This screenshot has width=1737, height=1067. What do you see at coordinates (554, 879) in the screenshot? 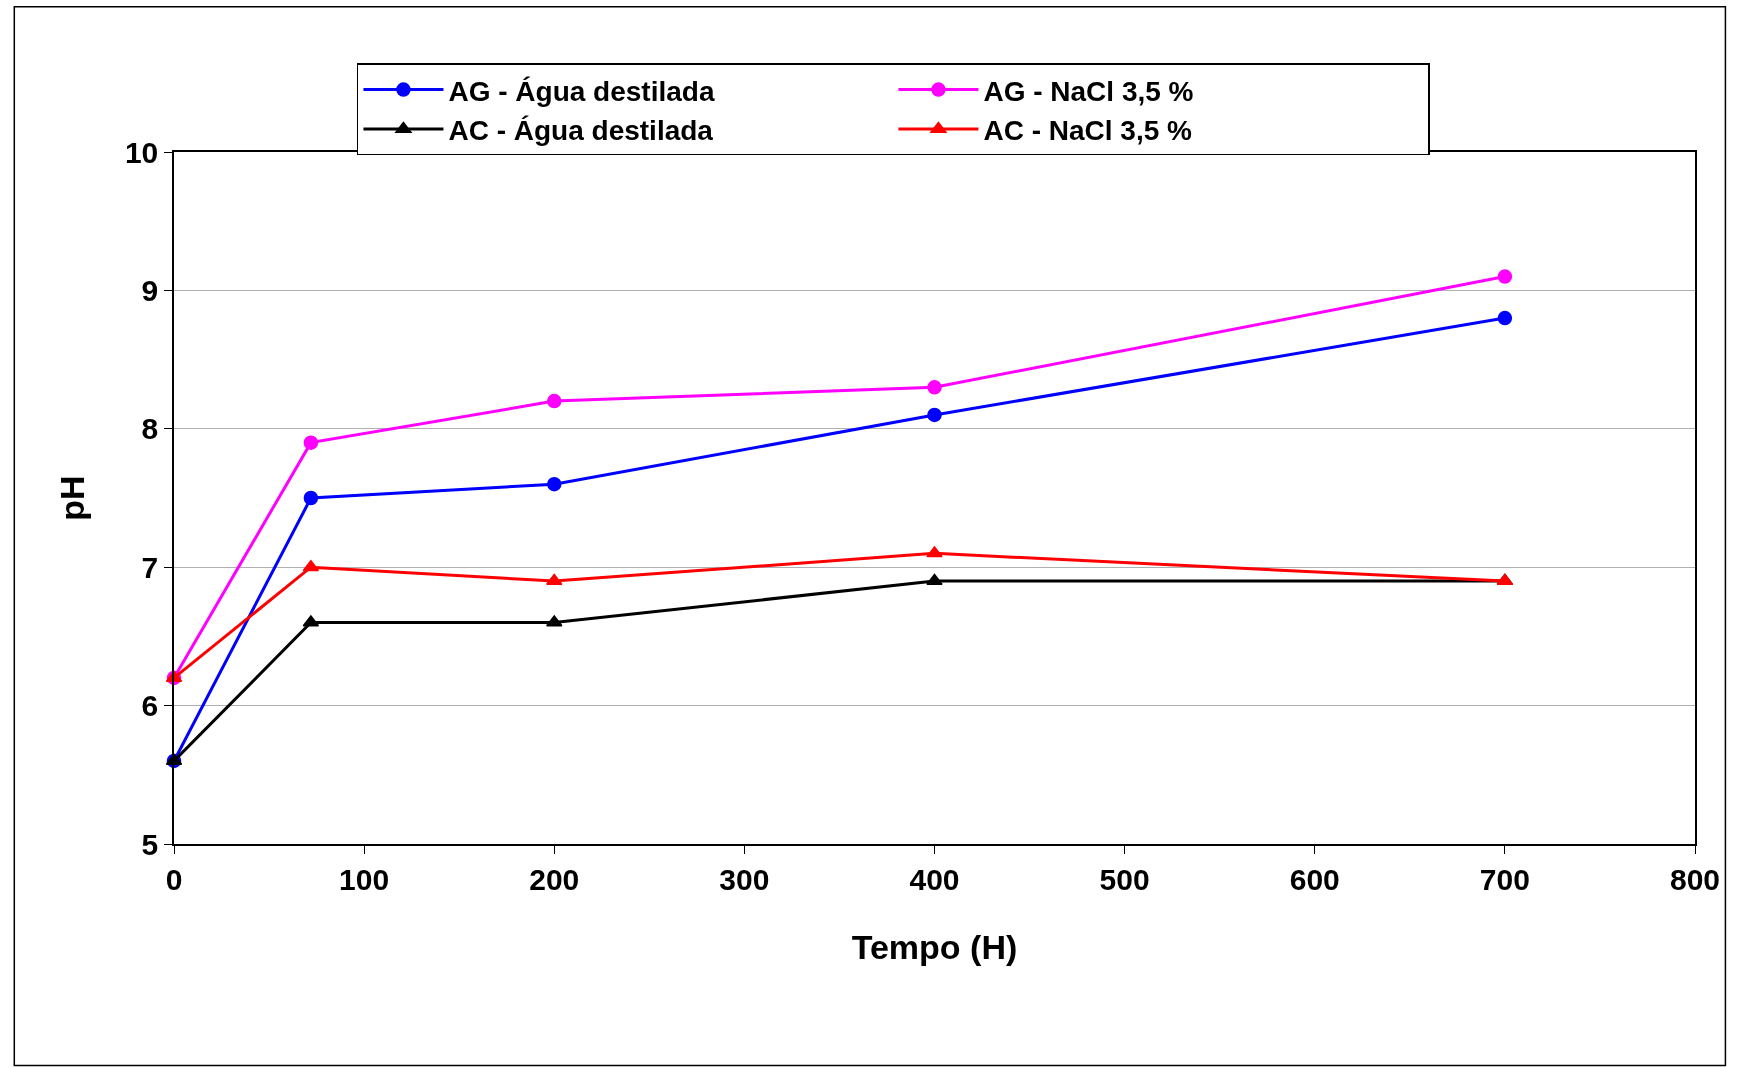
I see `x-tick-label: 200` at bounding box center [554, 879].